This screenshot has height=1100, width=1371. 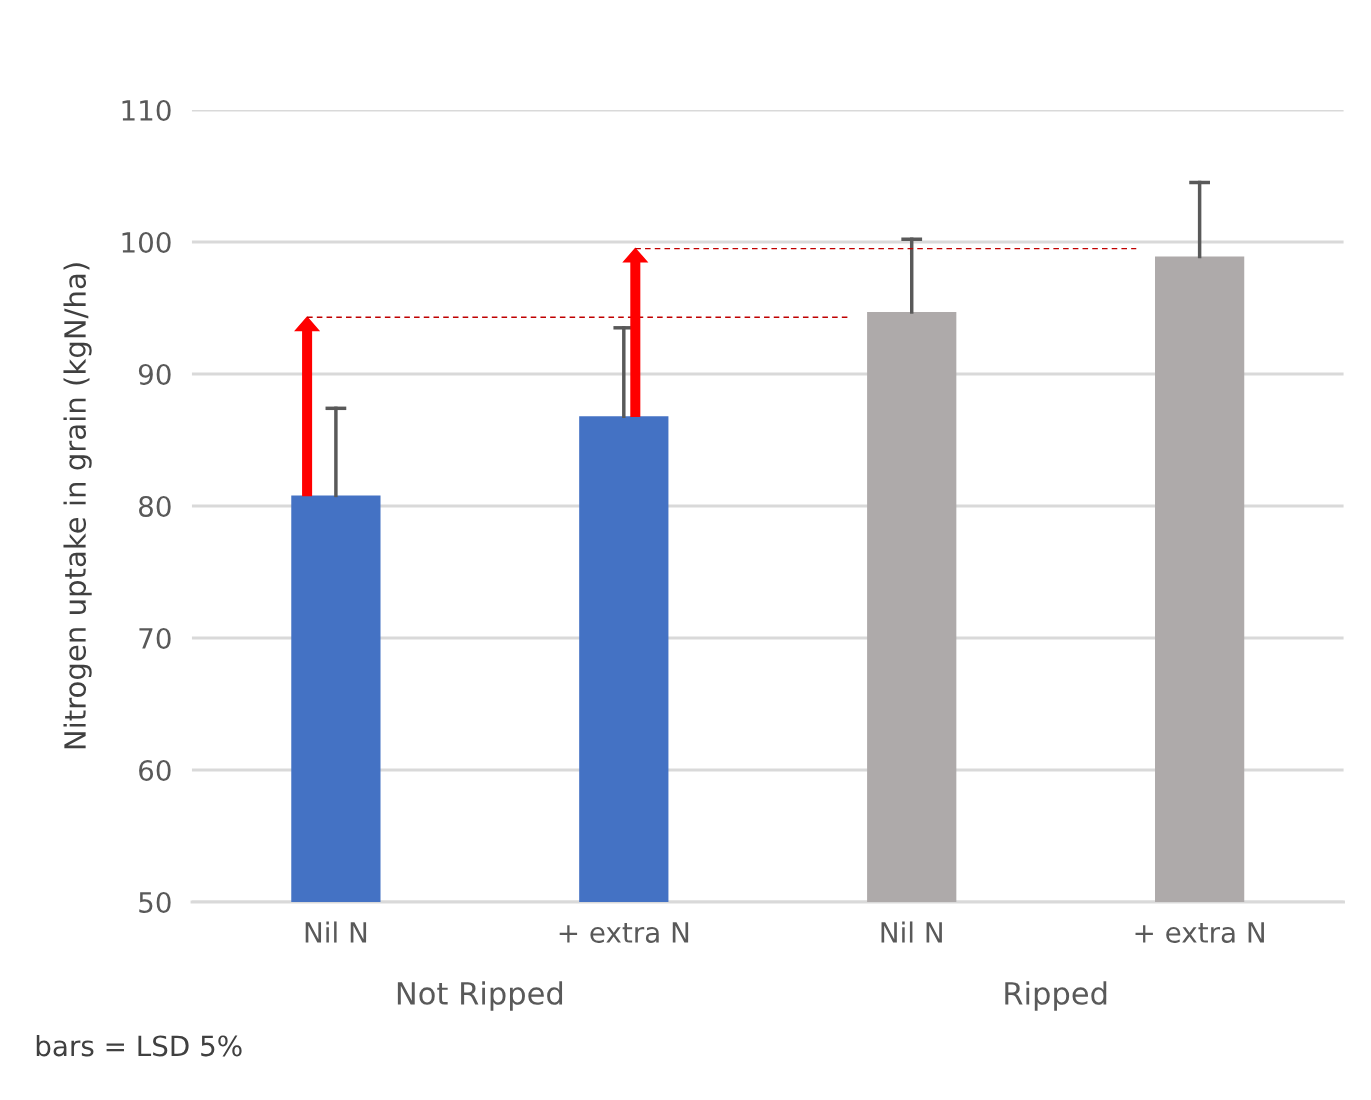 I want to click on text: bars = LSD 5%, so click(x=139, y=1045).